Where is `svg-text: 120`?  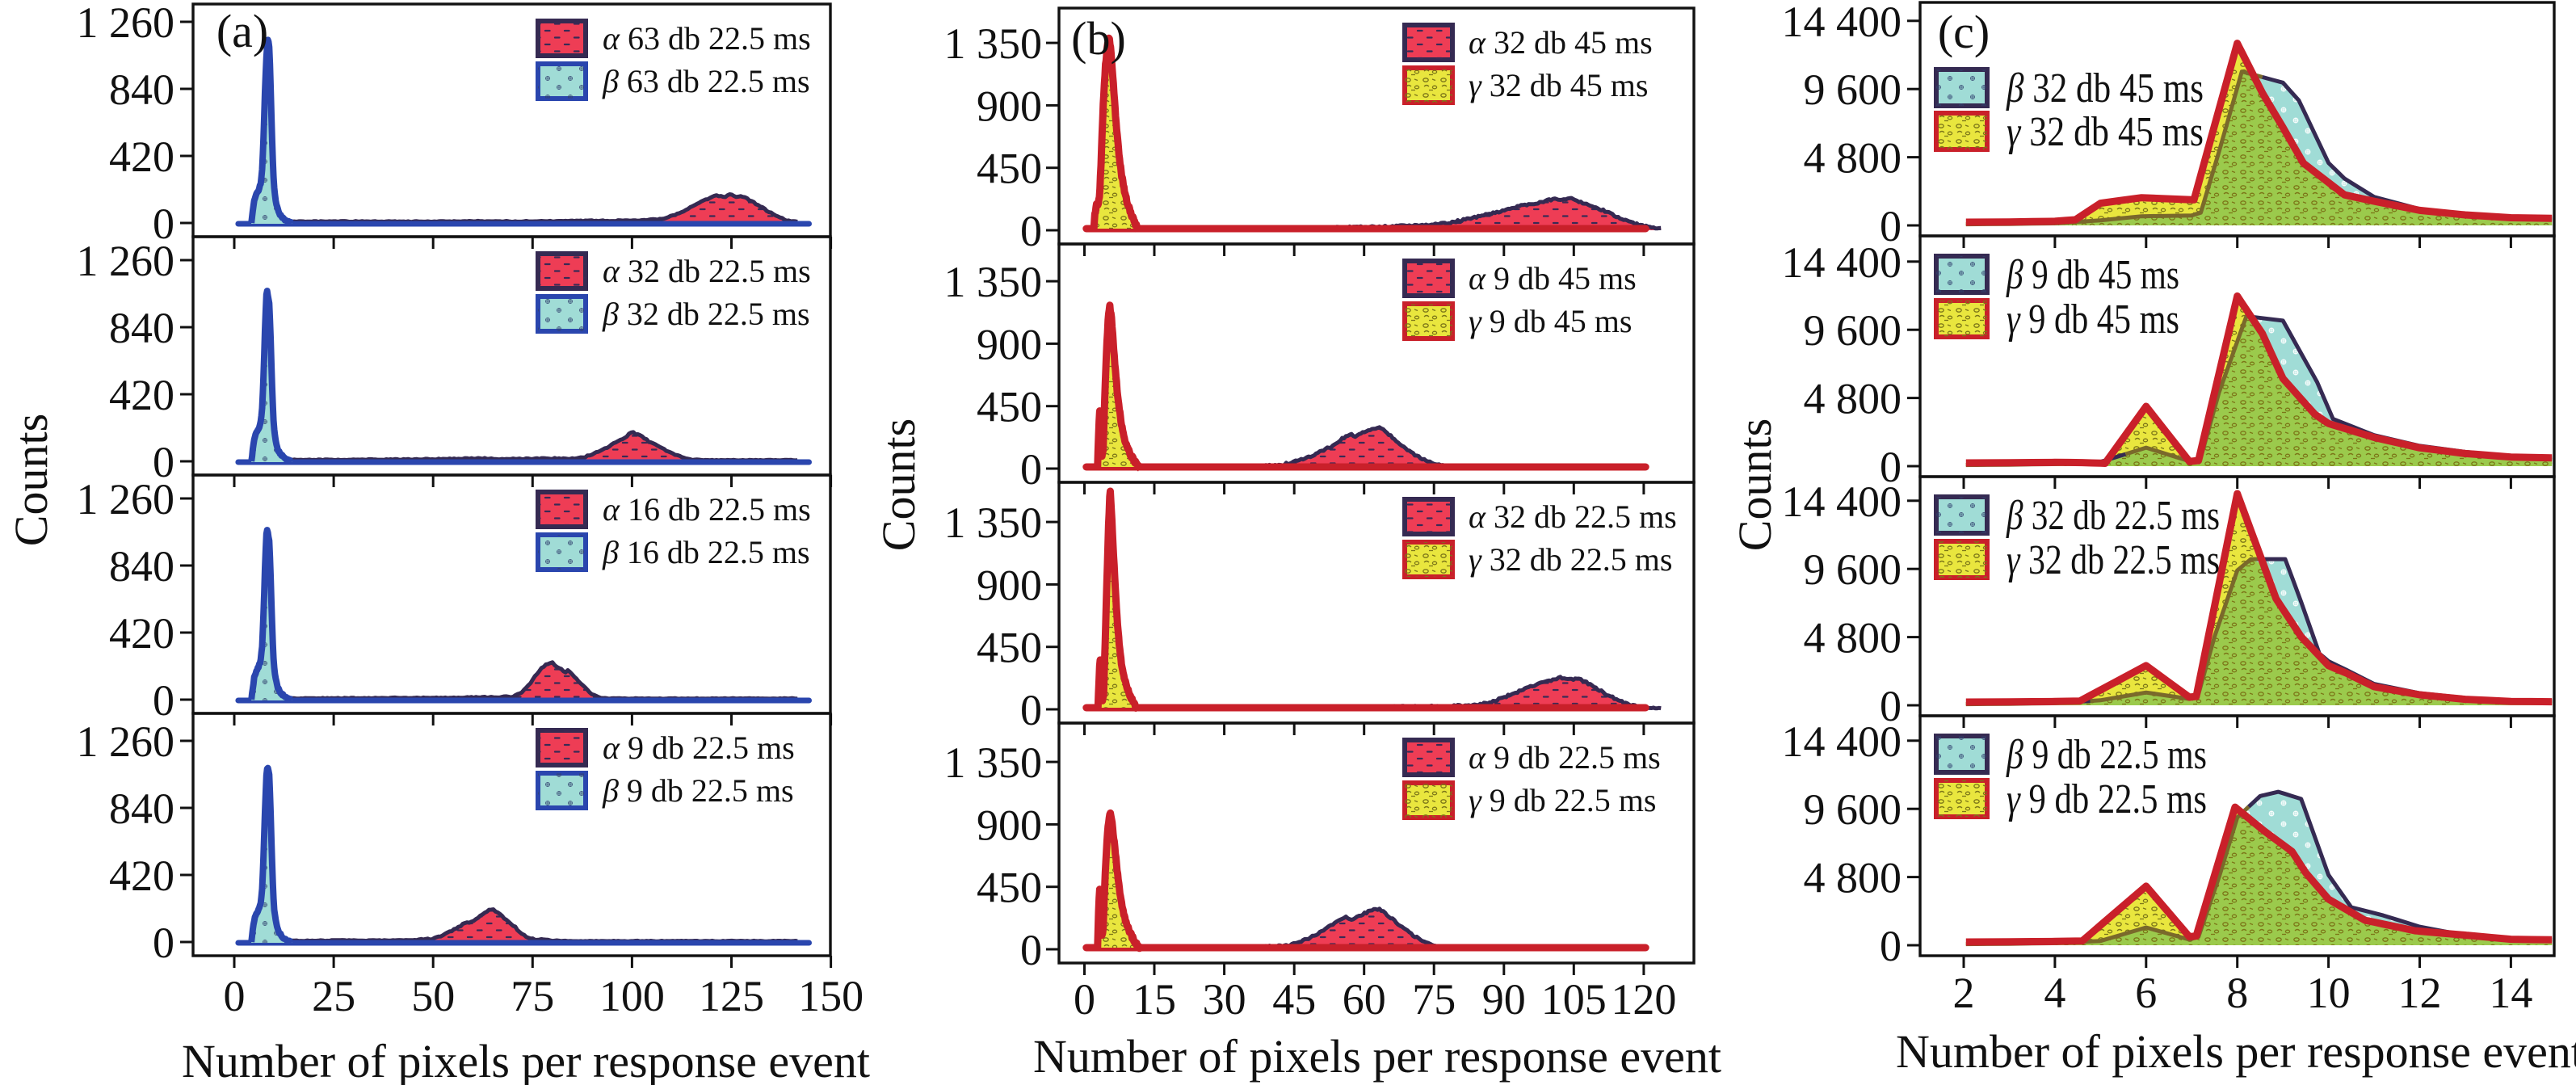 svg-text: 120 is located at coordinates (1643, 1000).